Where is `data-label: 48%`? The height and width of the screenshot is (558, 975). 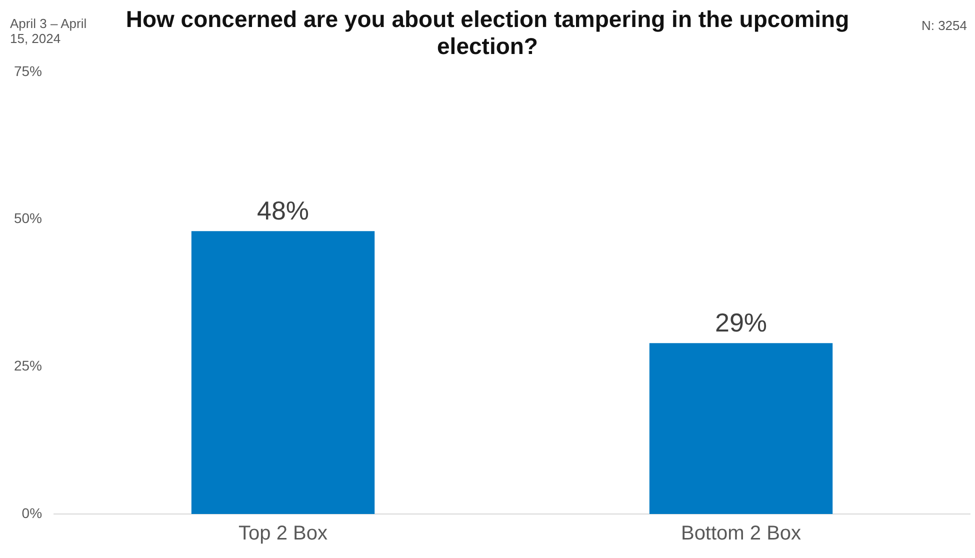 data-label: 48% is located at coordinates (283, 210).